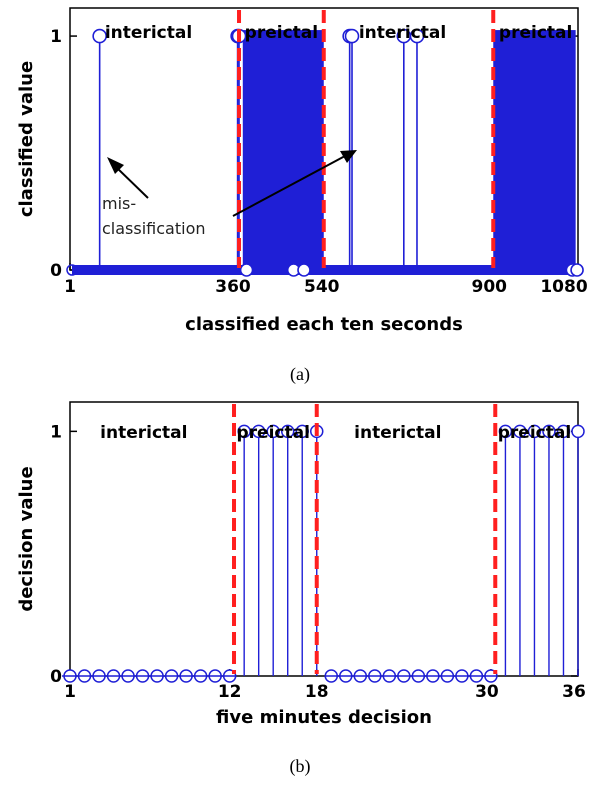 The height and width of the screenshot is (787, 600). I want to click on x-tick-label: 30, so click(487, 692).